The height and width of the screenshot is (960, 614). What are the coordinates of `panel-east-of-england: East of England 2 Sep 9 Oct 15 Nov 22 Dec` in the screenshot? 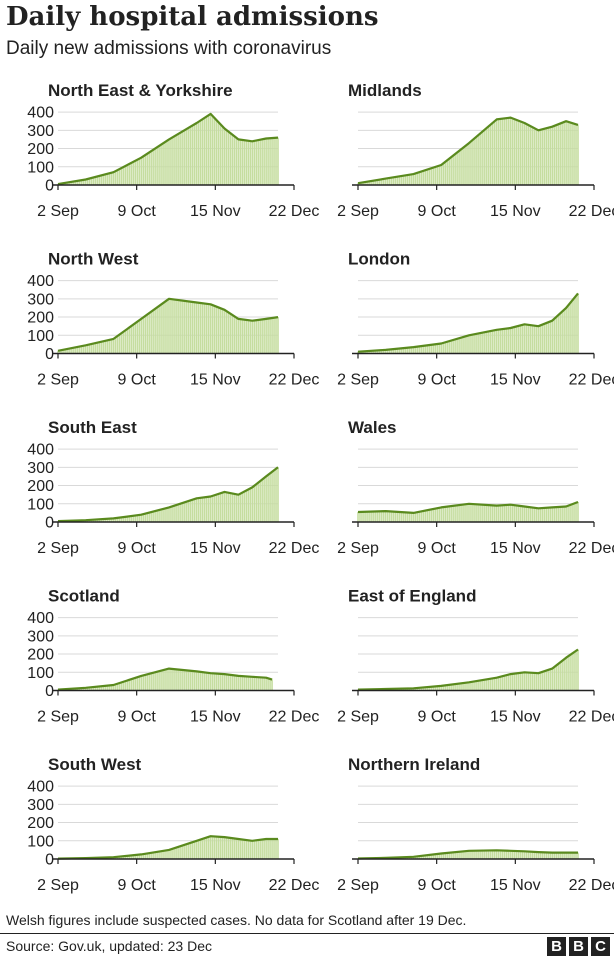 It's located at (475, 656).